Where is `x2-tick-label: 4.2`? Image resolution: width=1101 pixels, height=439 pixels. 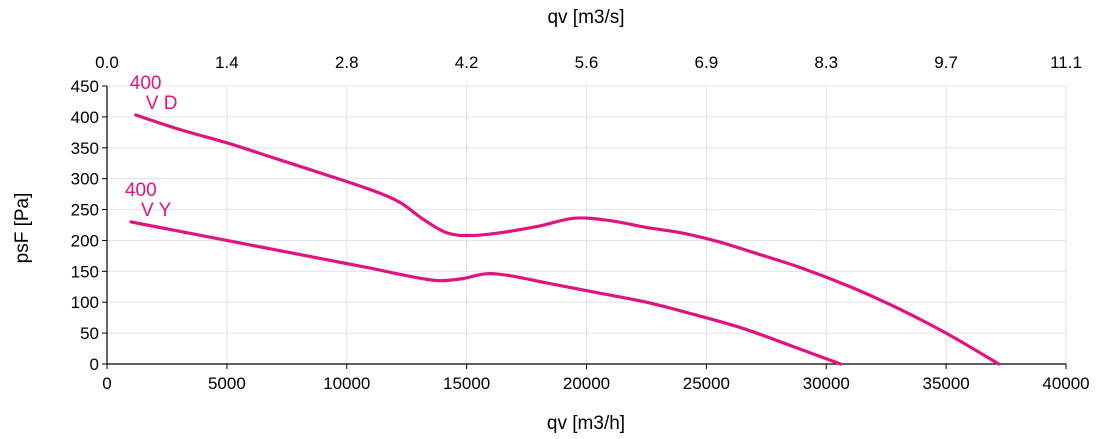 x2-tick-label: 4.2 is located at coordinates (467, 62).